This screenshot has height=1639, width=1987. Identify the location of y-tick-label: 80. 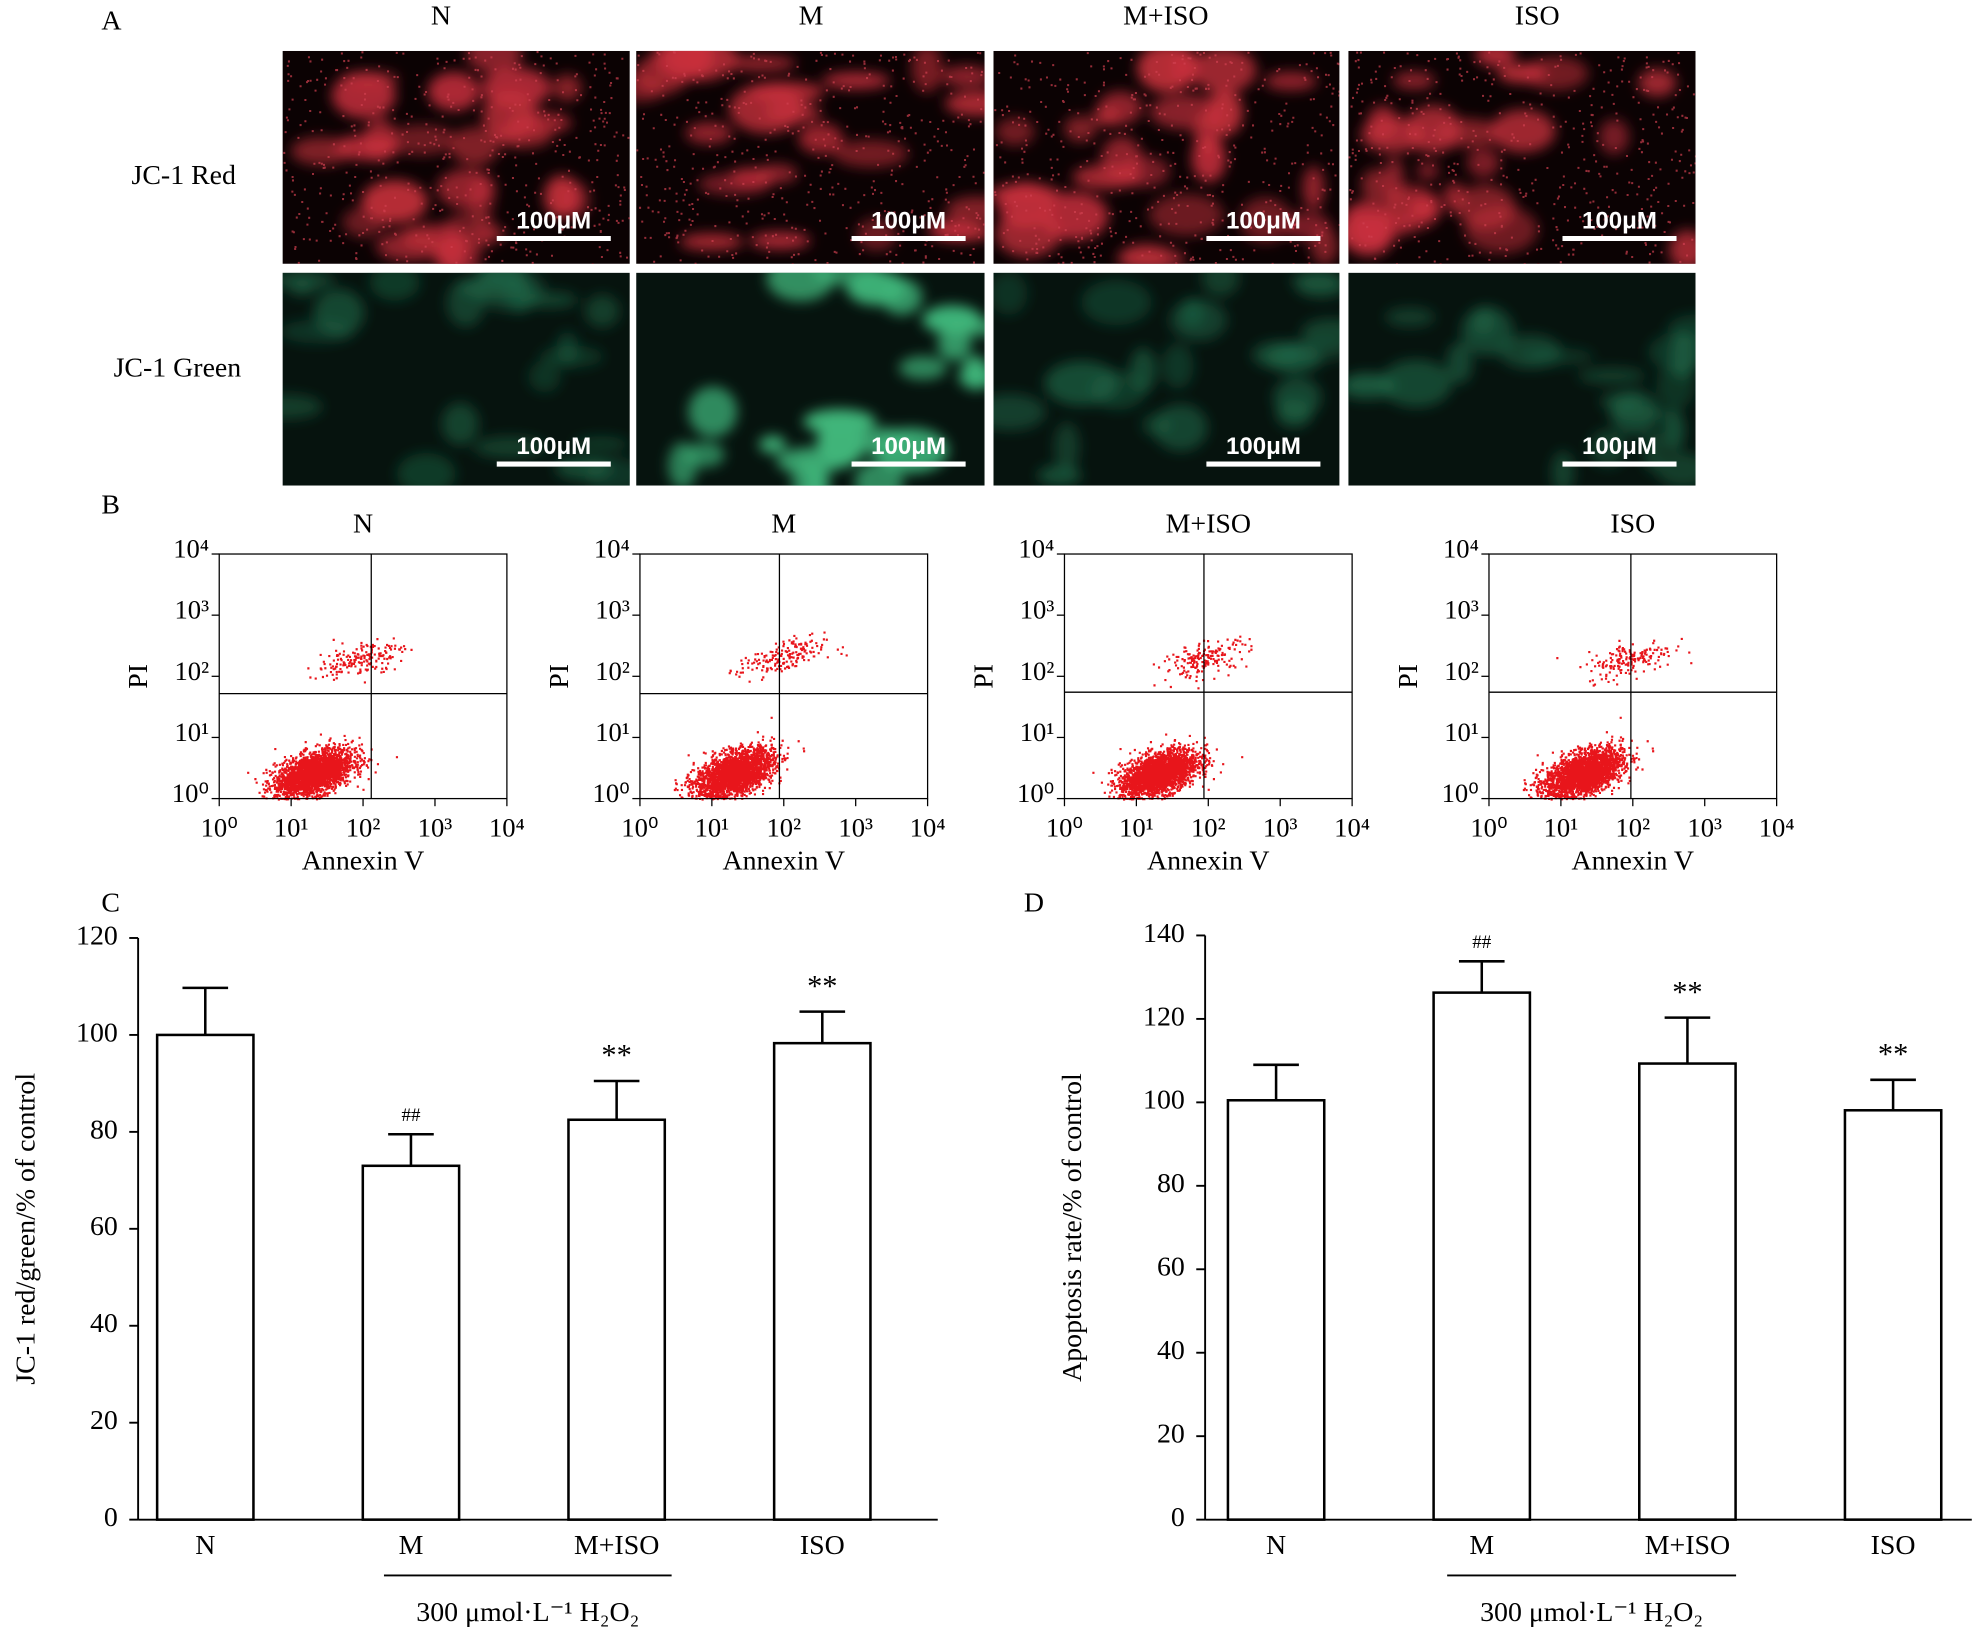
(1171, 1183).